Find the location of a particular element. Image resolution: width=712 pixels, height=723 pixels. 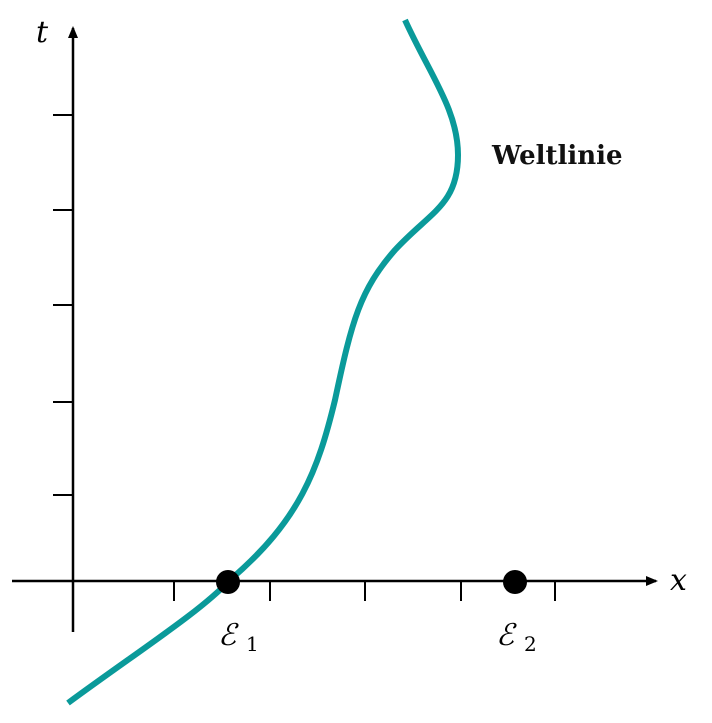

event-2-symbol: ℰ is located at coordinates (506, 635).